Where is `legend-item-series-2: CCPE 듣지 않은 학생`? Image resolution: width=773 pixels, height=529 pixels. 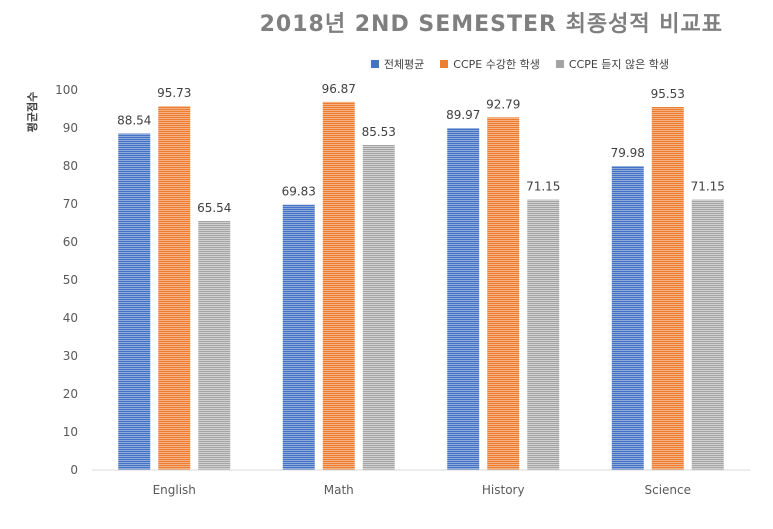
legend-item-series-2: CCPE 듣지 않은 학생 is located at coordinates (612, 64).